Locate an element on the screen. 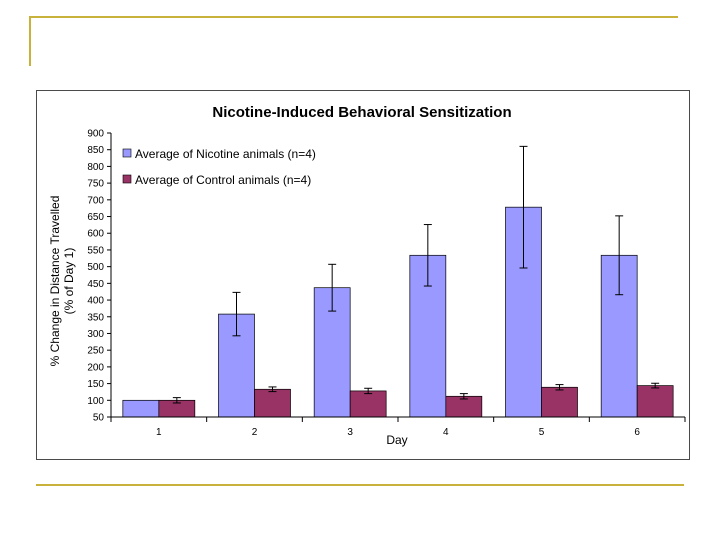 This screenshot has width=720, height=540. x-tick-label: 4 is located at coordinates (446, 432).